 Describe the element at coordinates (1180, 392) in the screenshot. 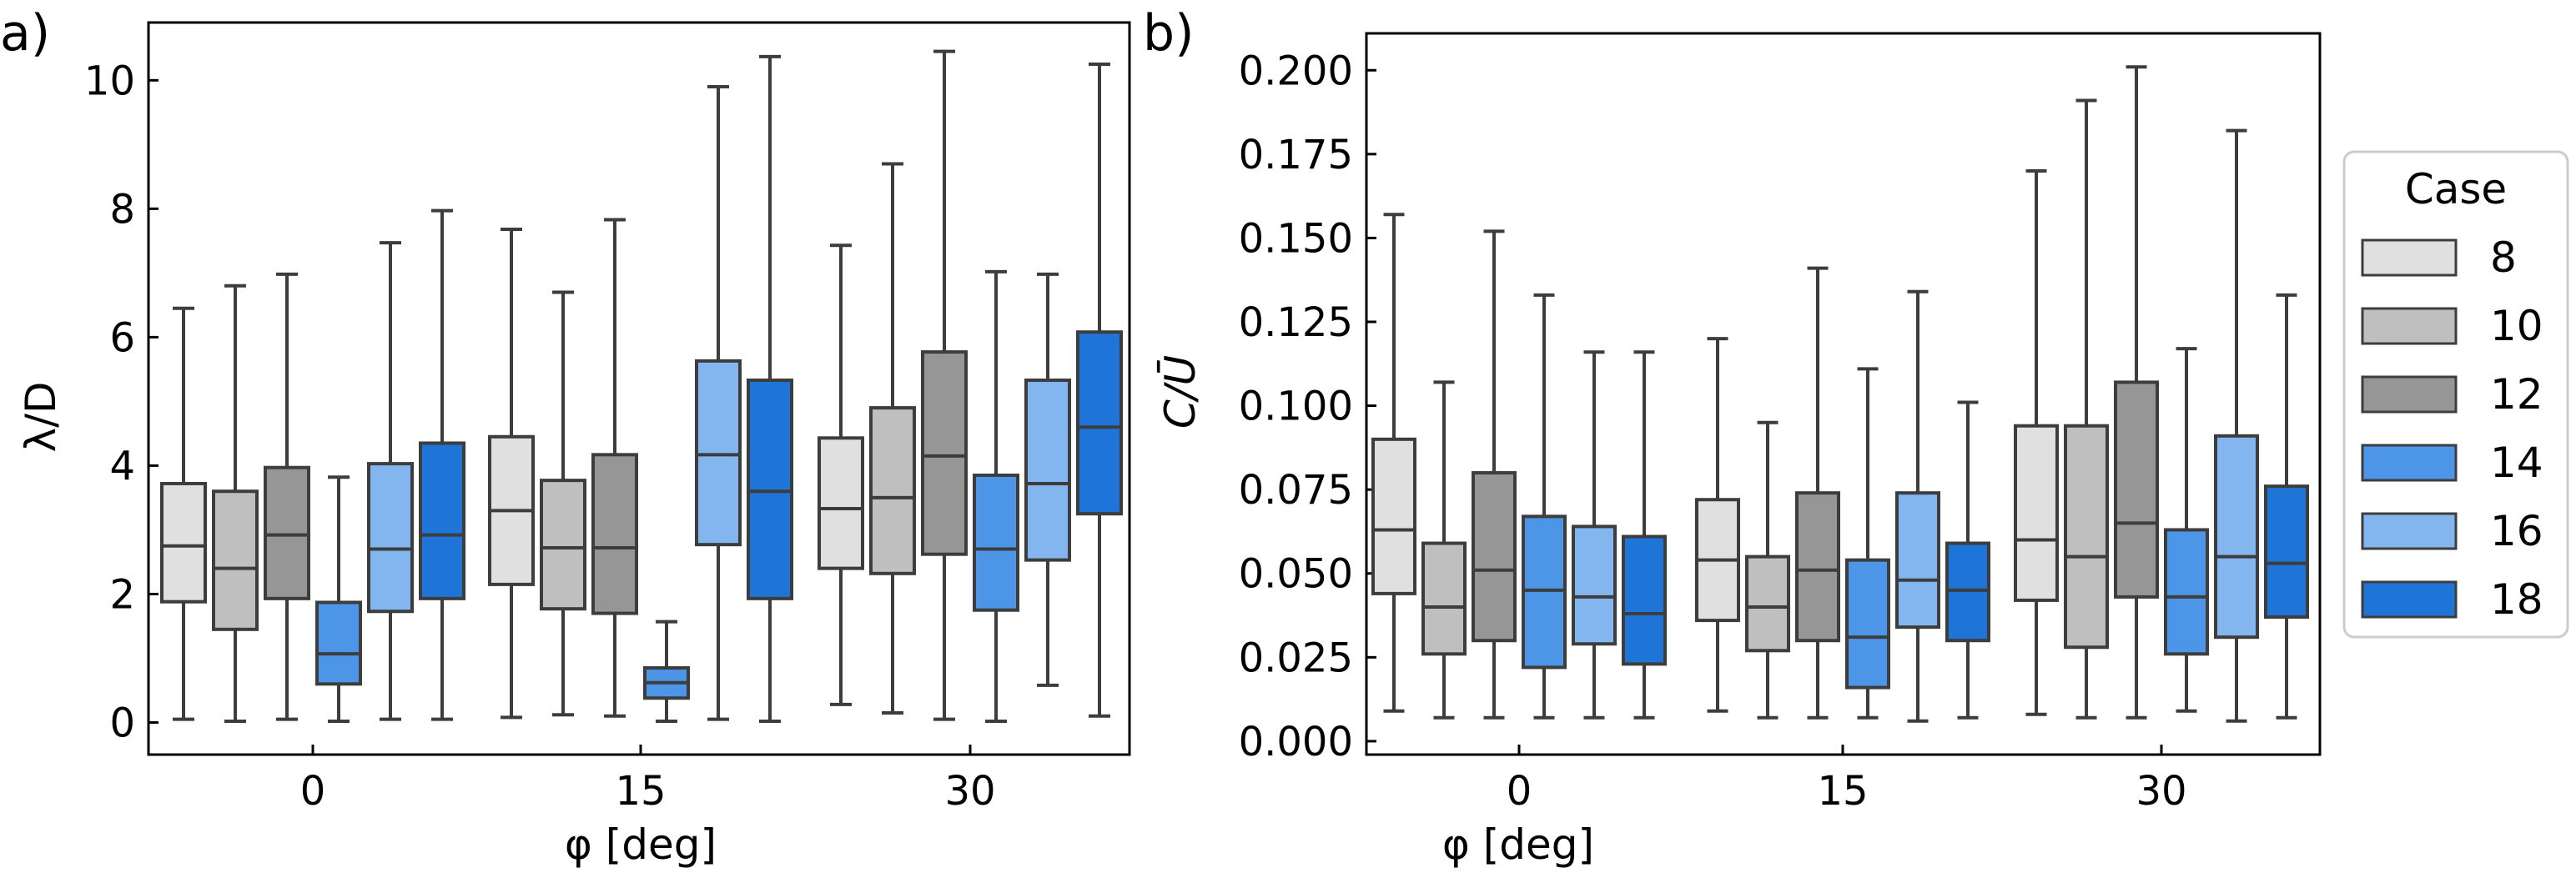

I see `panel-b-y-axis-label: C/Ū` at that location.